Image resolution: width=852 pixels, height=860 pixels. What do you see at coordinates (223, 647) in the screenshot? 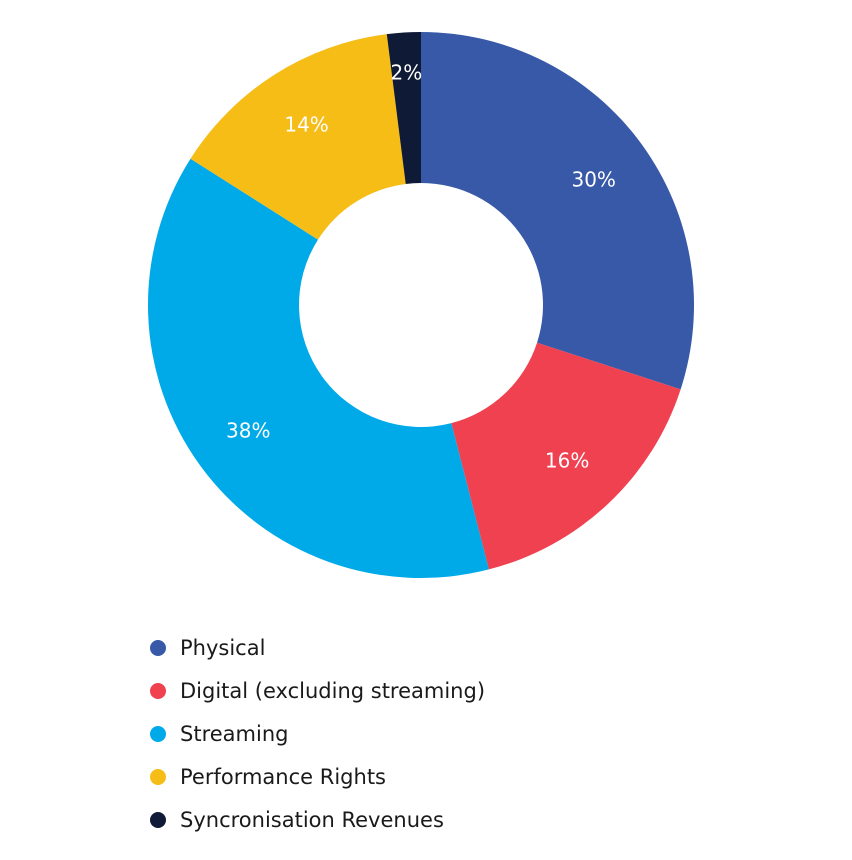
I see `legend-label: Physical` at bounding box center [223, 647].